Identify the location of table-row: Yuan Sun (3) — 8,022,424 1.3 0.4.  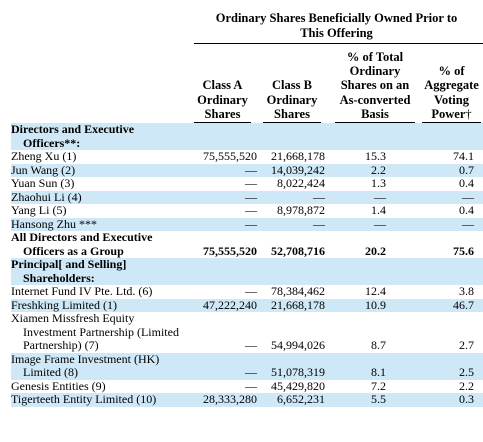
(247, 183).